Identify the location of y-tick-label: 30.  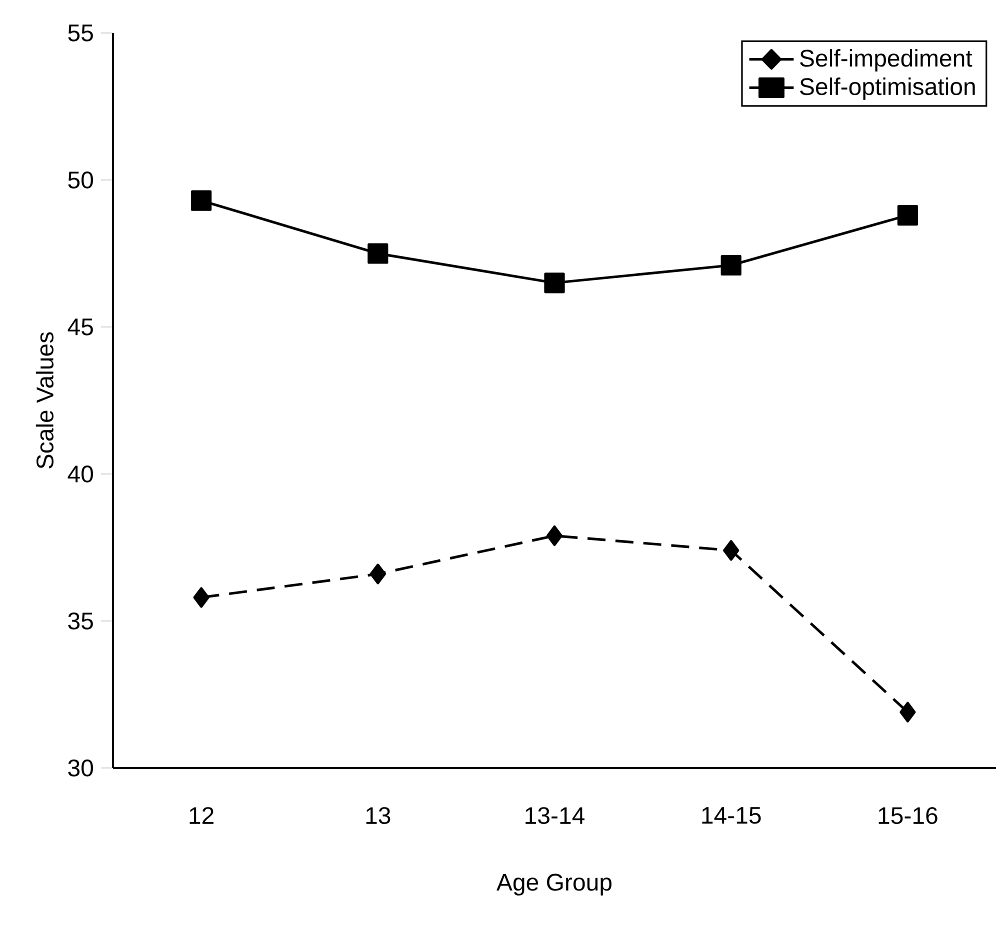
(81, 768).